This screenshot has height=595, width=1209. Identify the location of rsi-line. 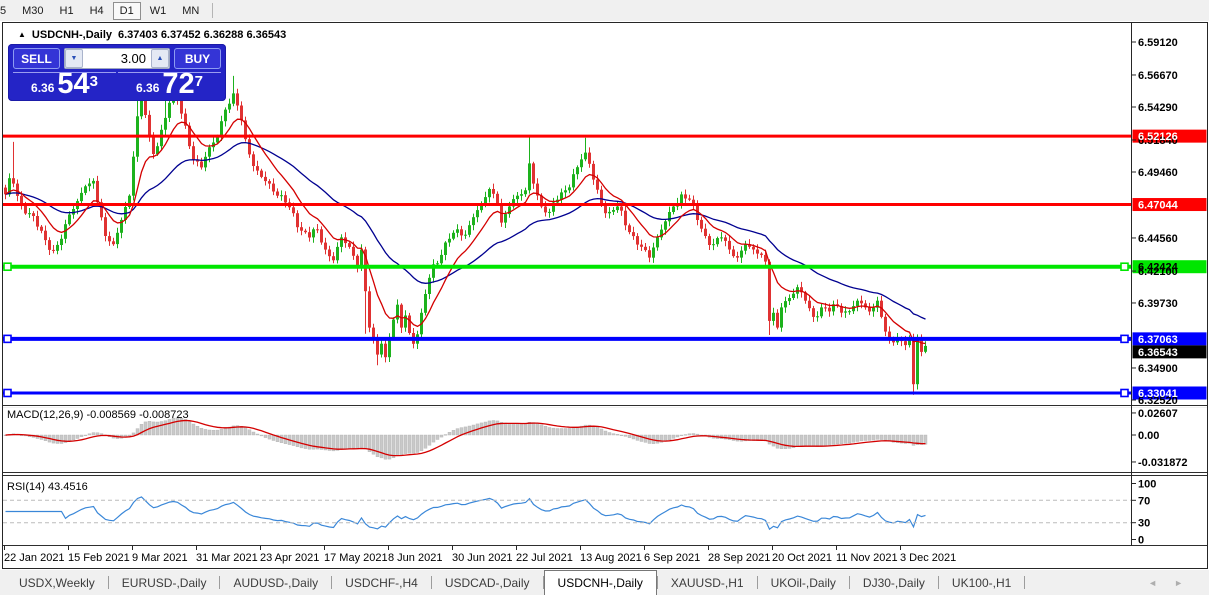
(465, 513).